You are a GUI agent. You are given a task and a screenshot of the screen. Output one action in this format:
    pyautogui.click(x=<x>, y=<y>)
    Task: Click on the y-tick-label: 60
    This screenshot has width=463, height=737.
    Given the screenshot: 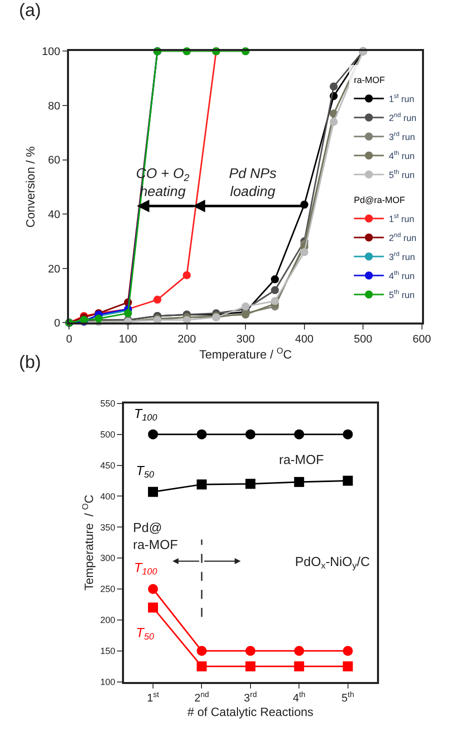 What is the action you would take?
    pyautogui.click(x=54, y=160)
    